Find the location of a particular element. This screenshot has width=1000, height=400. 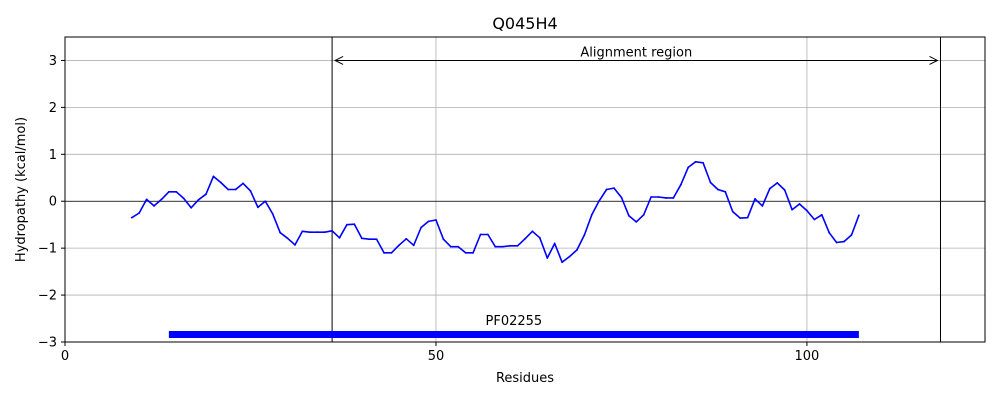

pfam-domain-label: PF02255 is located at coordinates (514, 321).